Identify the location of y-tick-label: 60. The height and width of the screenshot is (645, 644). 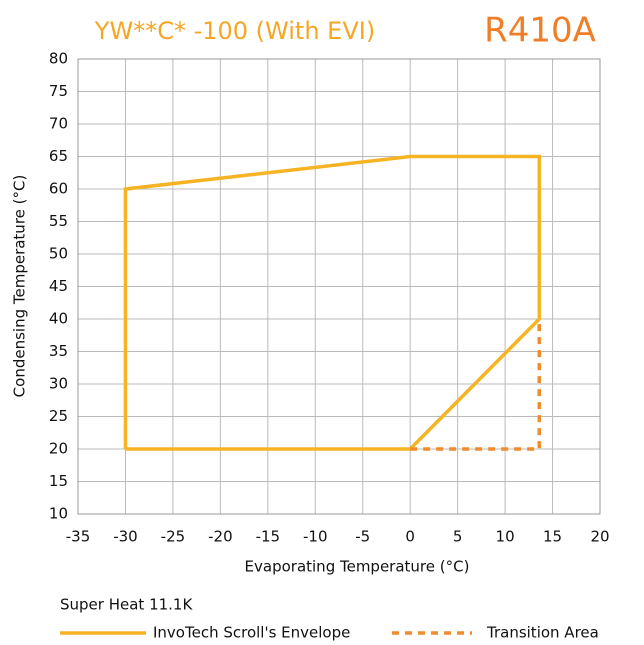
(58, 189).